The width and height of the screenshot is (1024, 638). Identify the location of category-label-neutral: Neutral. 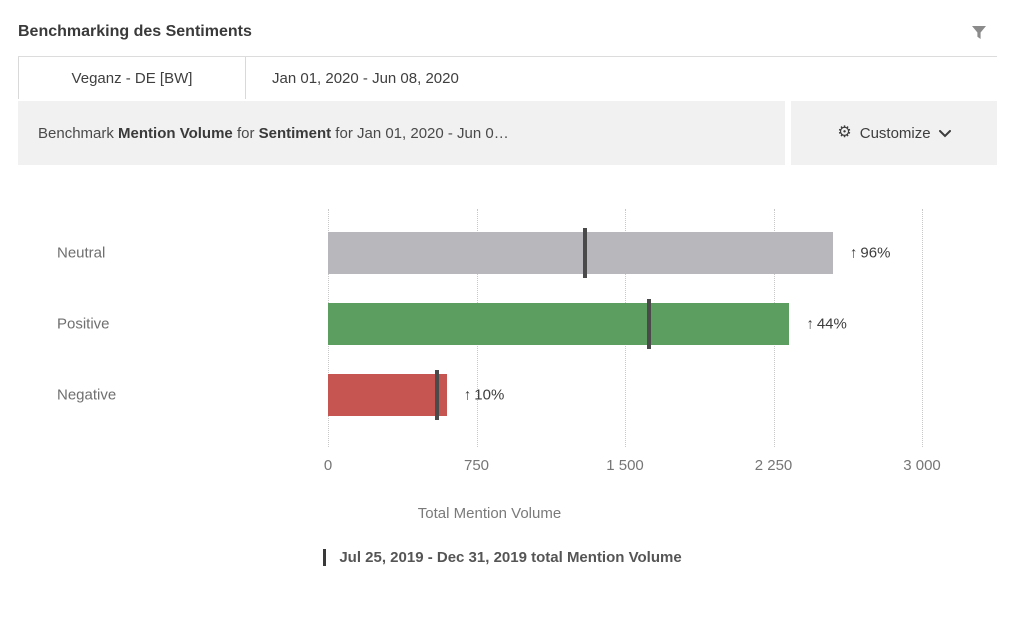
(81, 253).